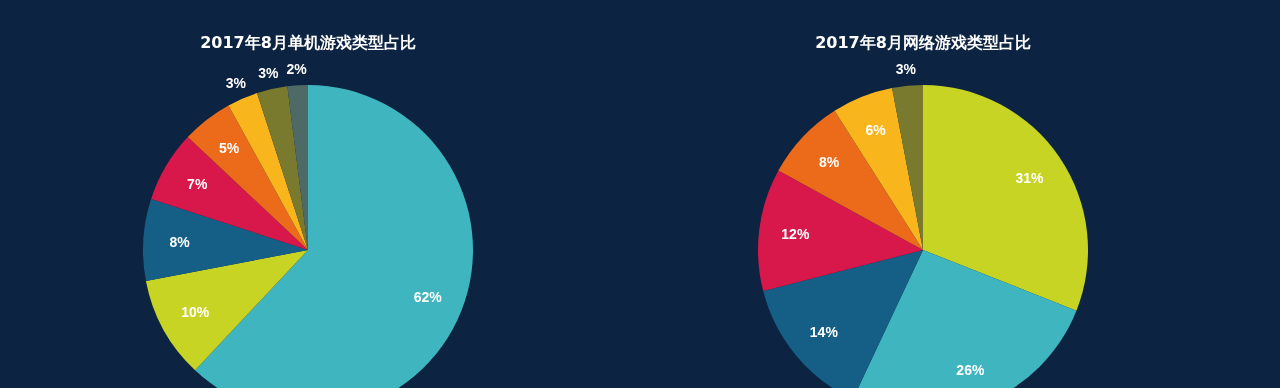  Describe the element at coordinates (195, 311) in the screenshot. I see `data-label: 10%` at that location.